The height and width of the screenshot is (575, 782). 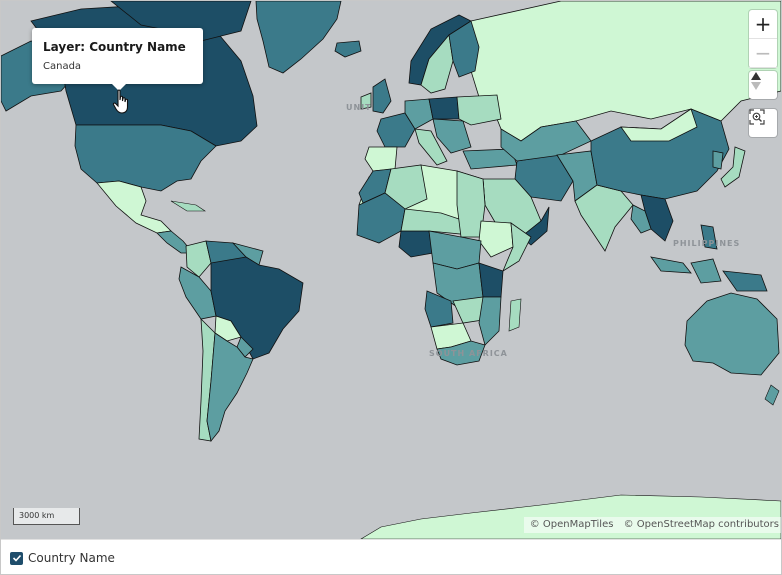 I want to click on country-bolivia, so click(x=228, y=328).